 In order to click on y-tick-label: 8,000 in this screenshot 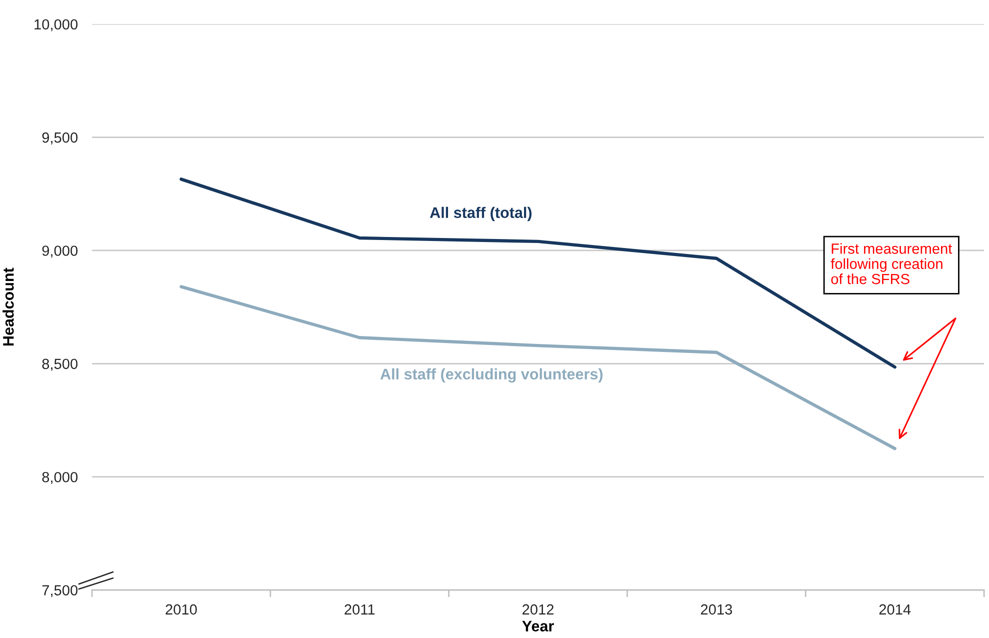, I will do `click(60, 478)`.